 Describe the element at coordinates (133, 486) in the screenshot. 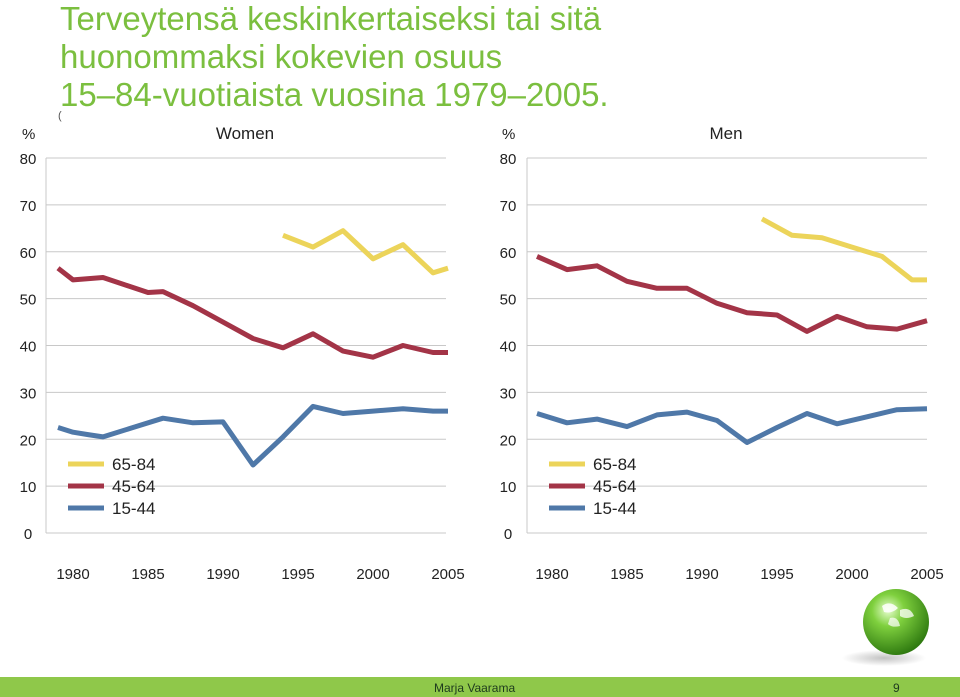

I see `women-legend-label-45-64: 45-64` at that location.